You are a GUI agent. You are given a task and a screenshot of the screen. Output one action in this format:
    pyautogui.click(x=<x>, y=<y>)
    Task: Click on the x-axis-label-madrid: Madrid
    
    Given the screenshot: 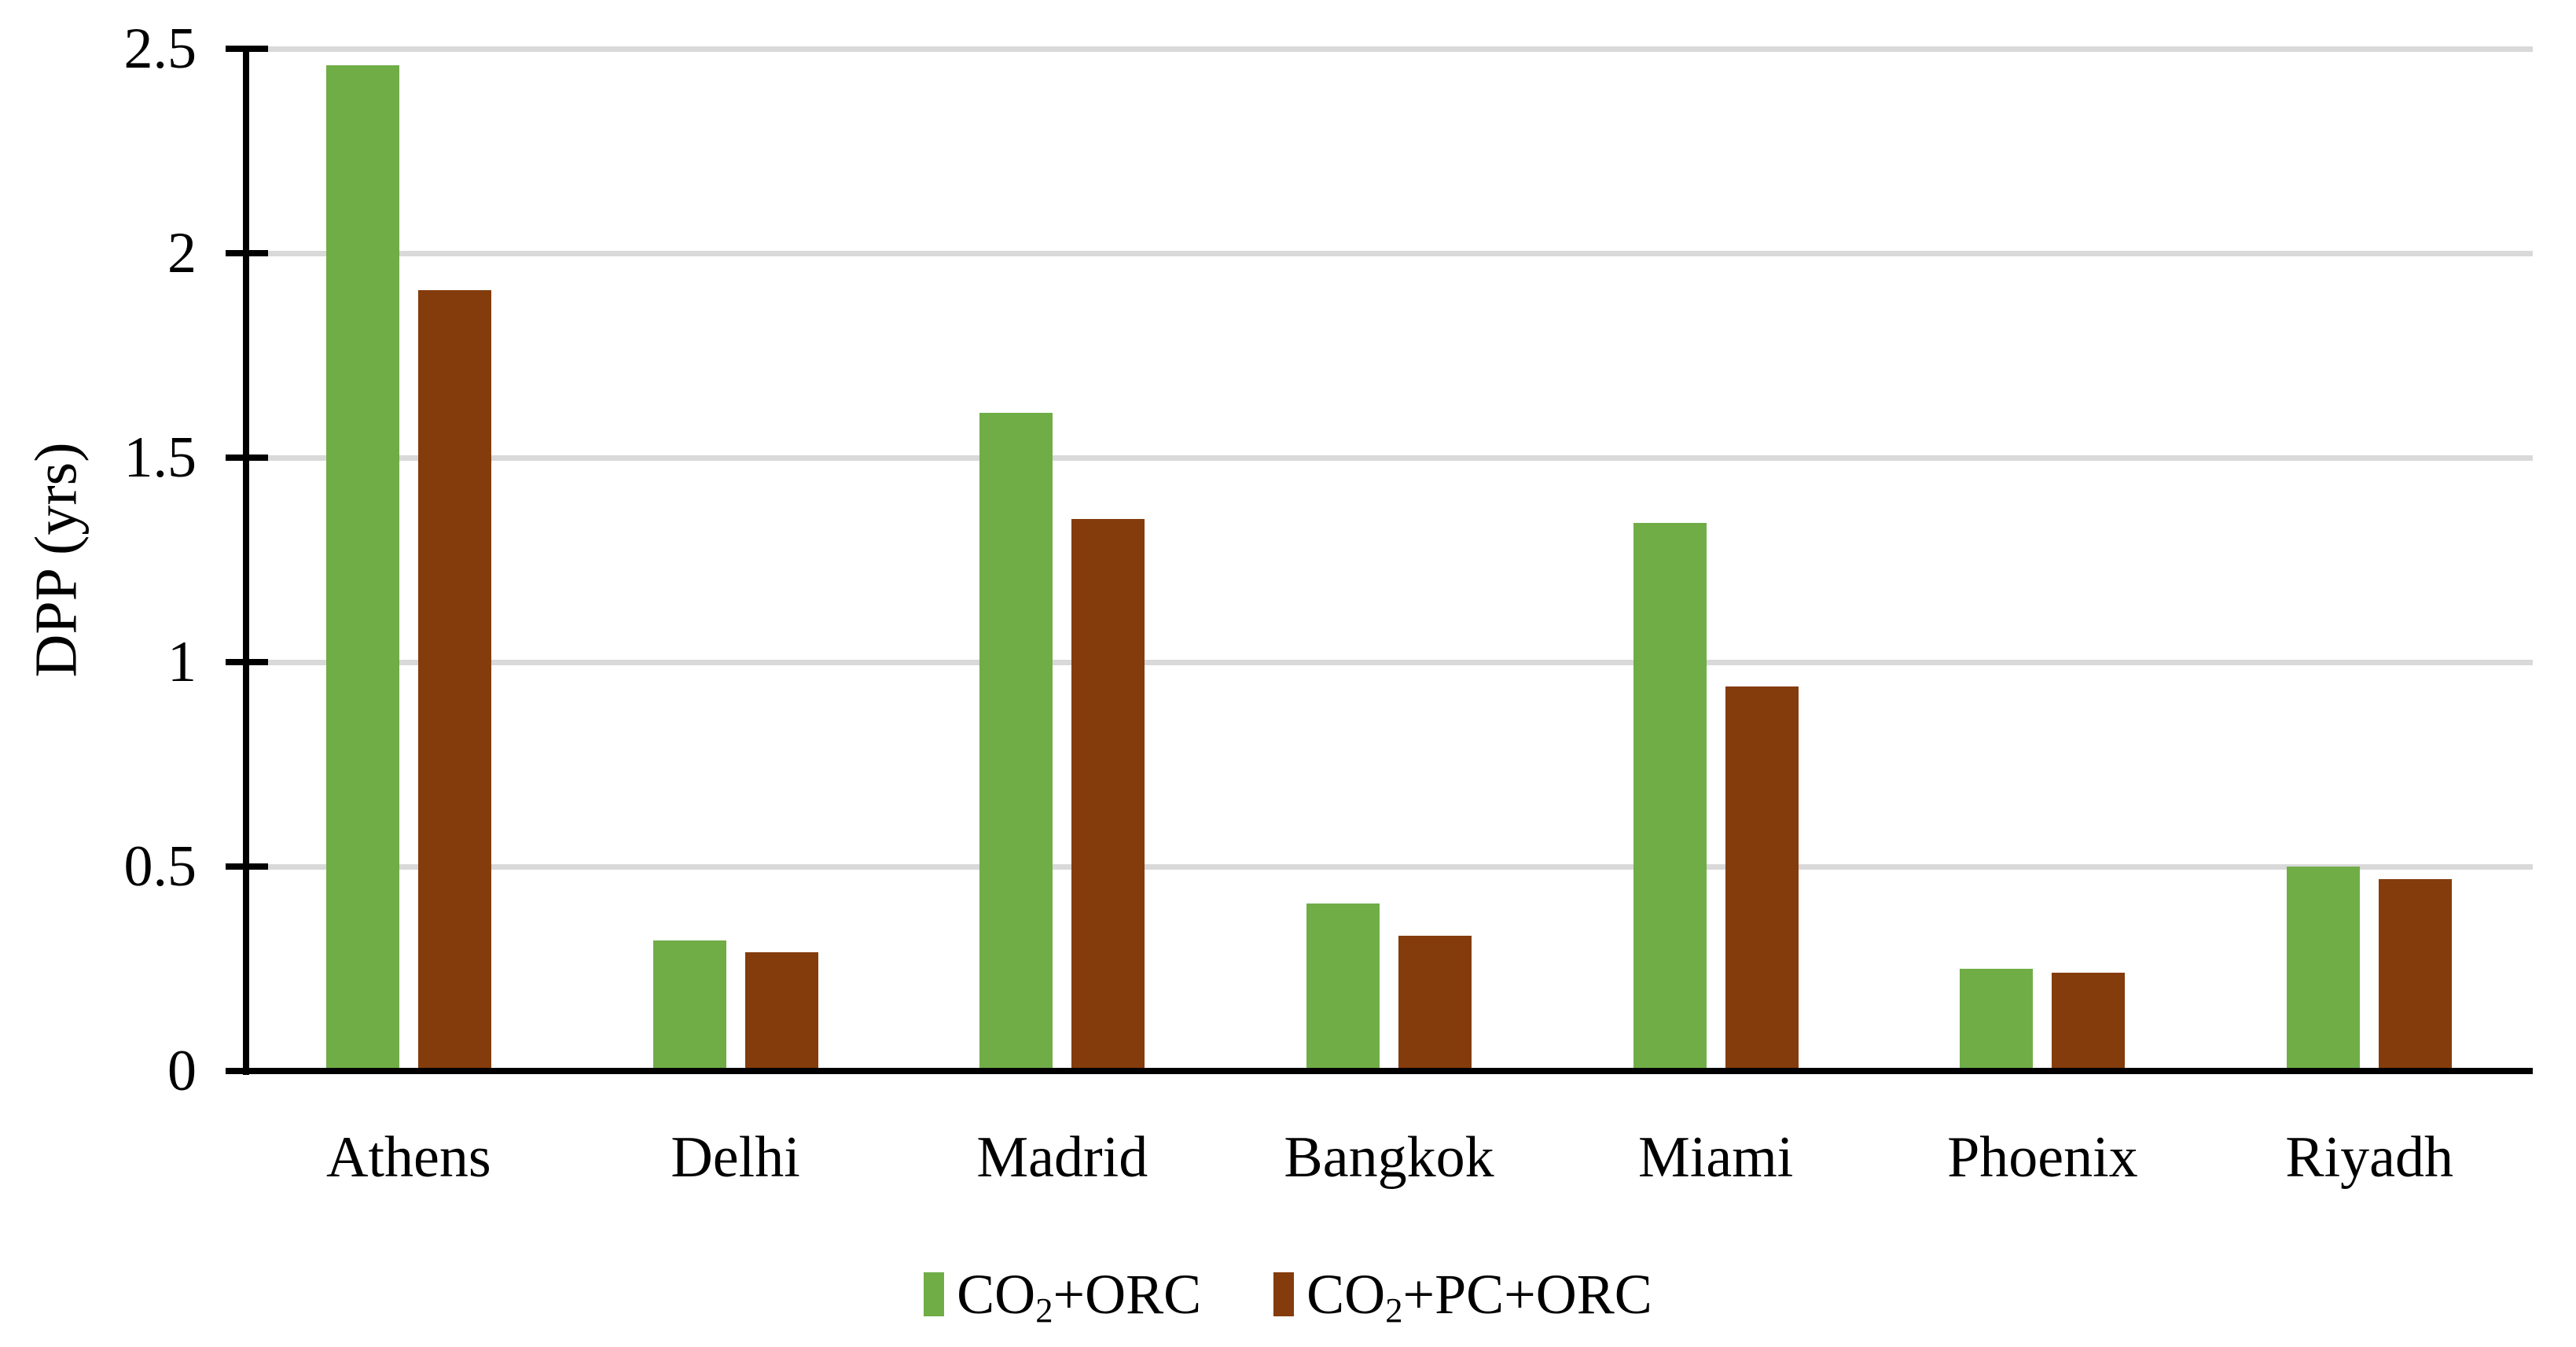 What is the action you would take?
    pyautogui.click(x=1062, y=1157)
    